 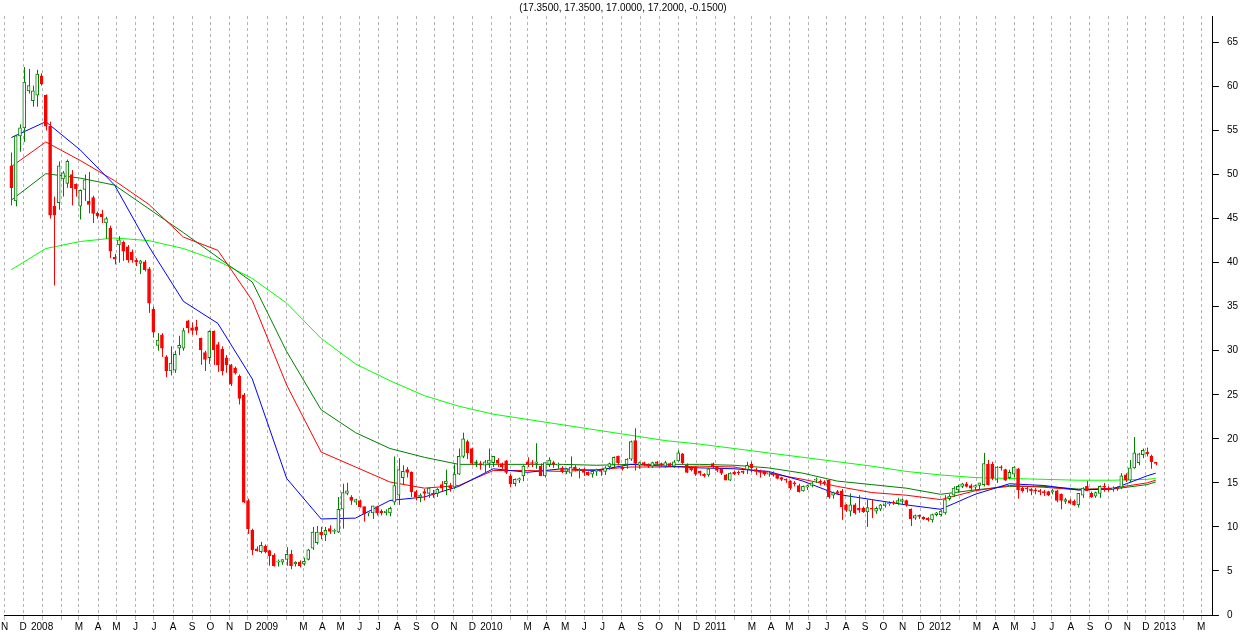 I want to click on y-tick-label: 10, so click(x=1232, y=526).